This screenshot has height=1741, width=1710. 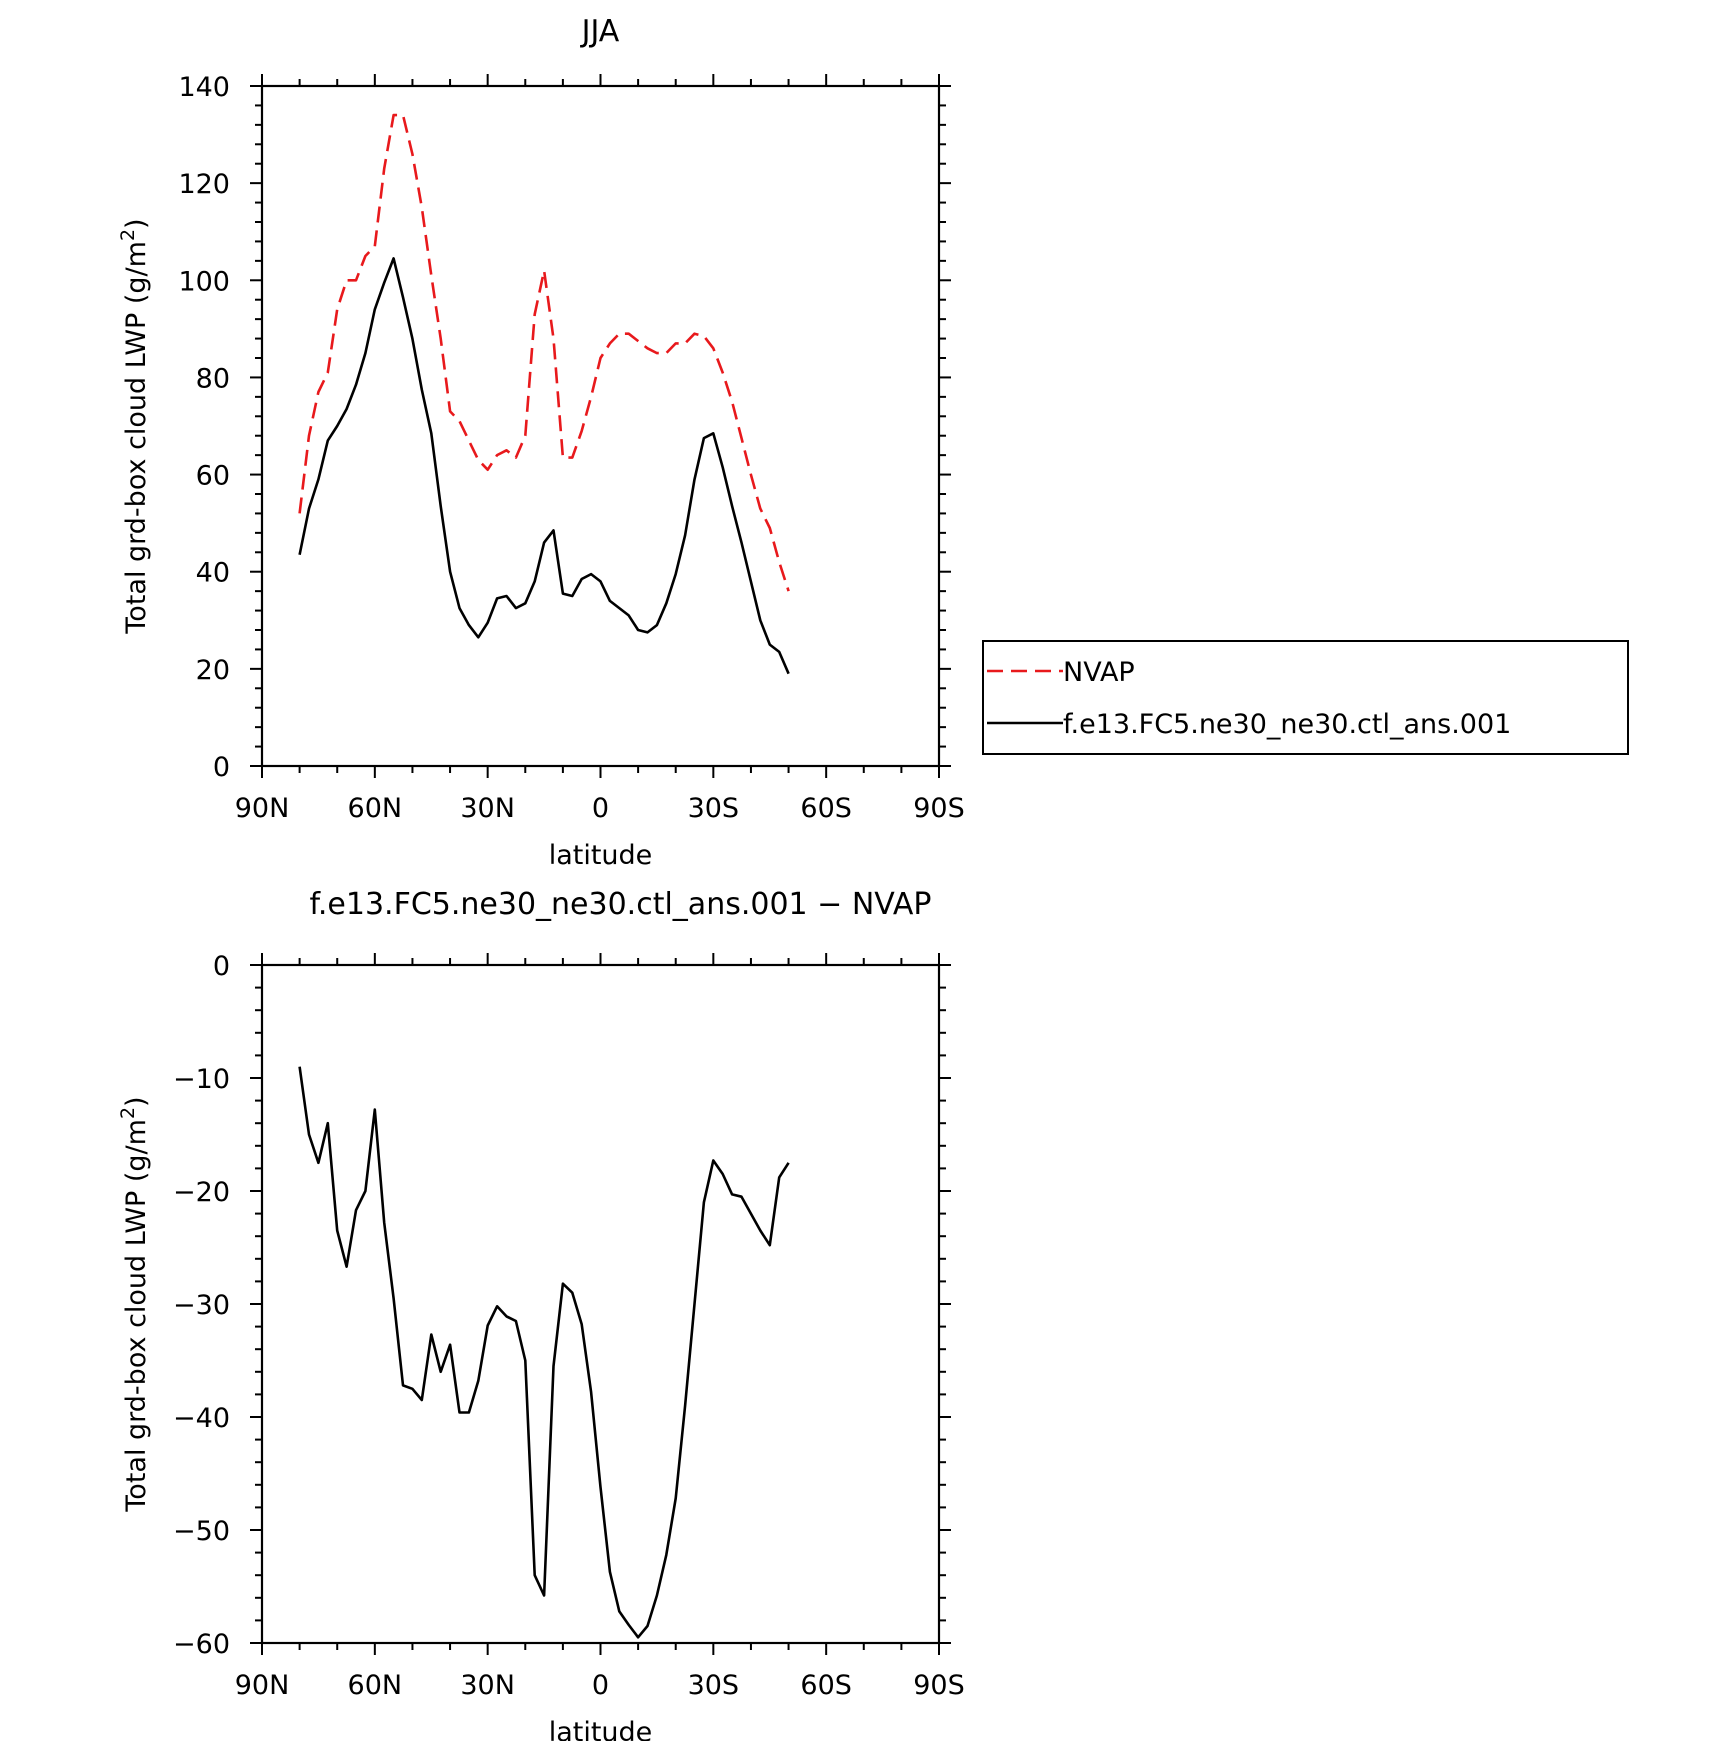 I want to click on y-tick-label: 120, so click(x=204, y=184).